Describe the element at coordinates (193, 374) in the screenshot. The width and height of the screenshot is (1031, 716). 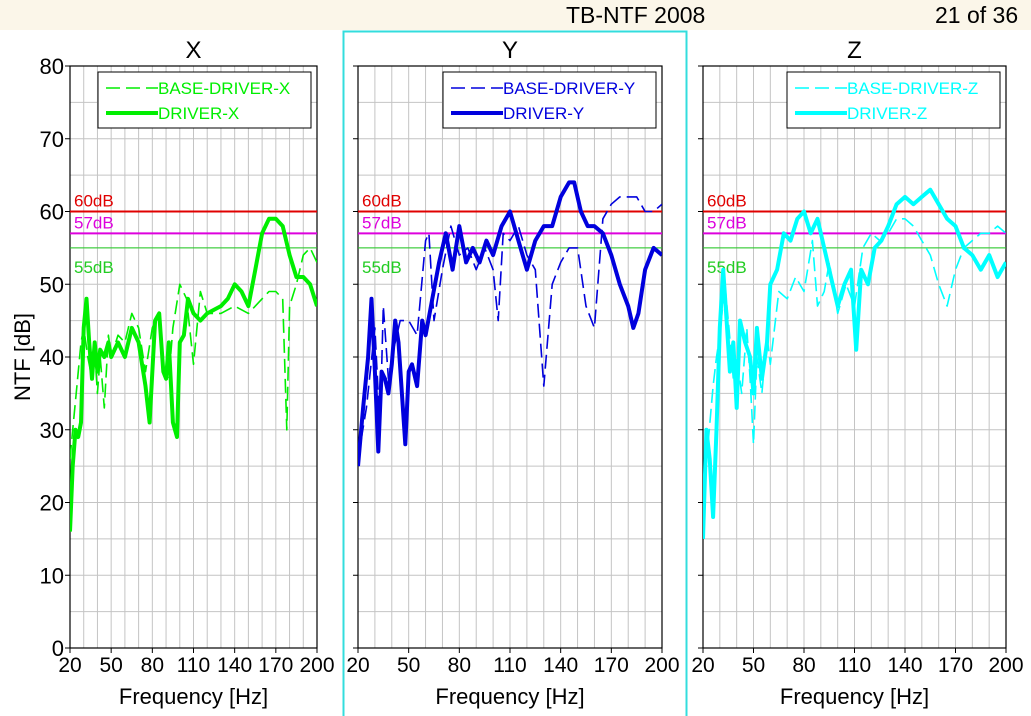
I see `series-line-driver-x` at that location.